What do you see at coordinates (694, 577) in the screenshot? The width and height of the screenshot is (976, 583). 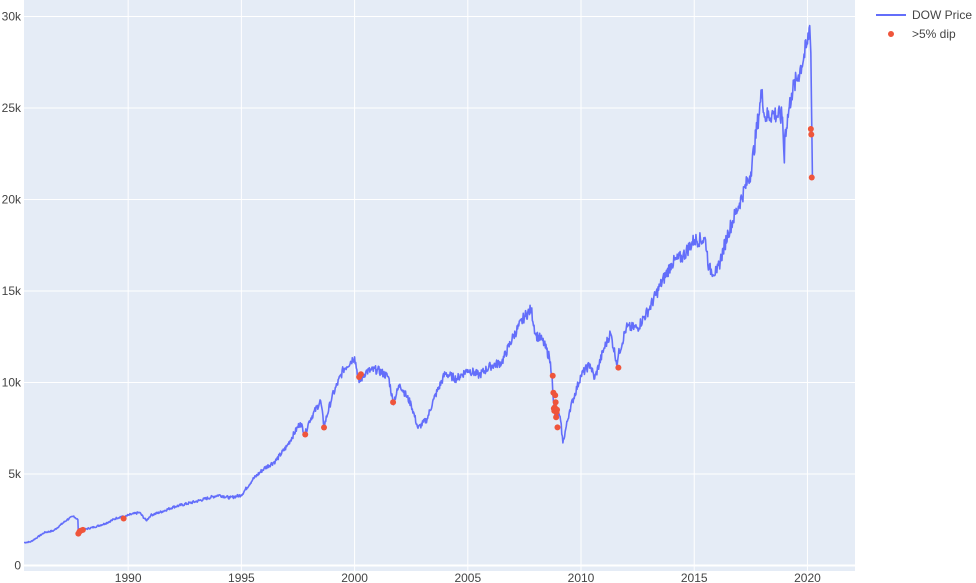 I see `x-tick-label: 2015` at bounding box center [694, 577].